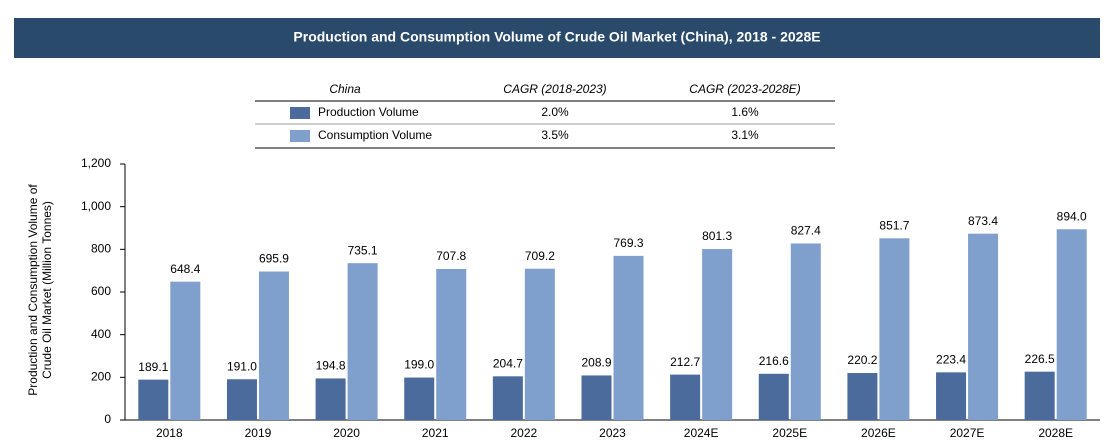  I want to click on table-cell: 2.0%, so click(555, 112).